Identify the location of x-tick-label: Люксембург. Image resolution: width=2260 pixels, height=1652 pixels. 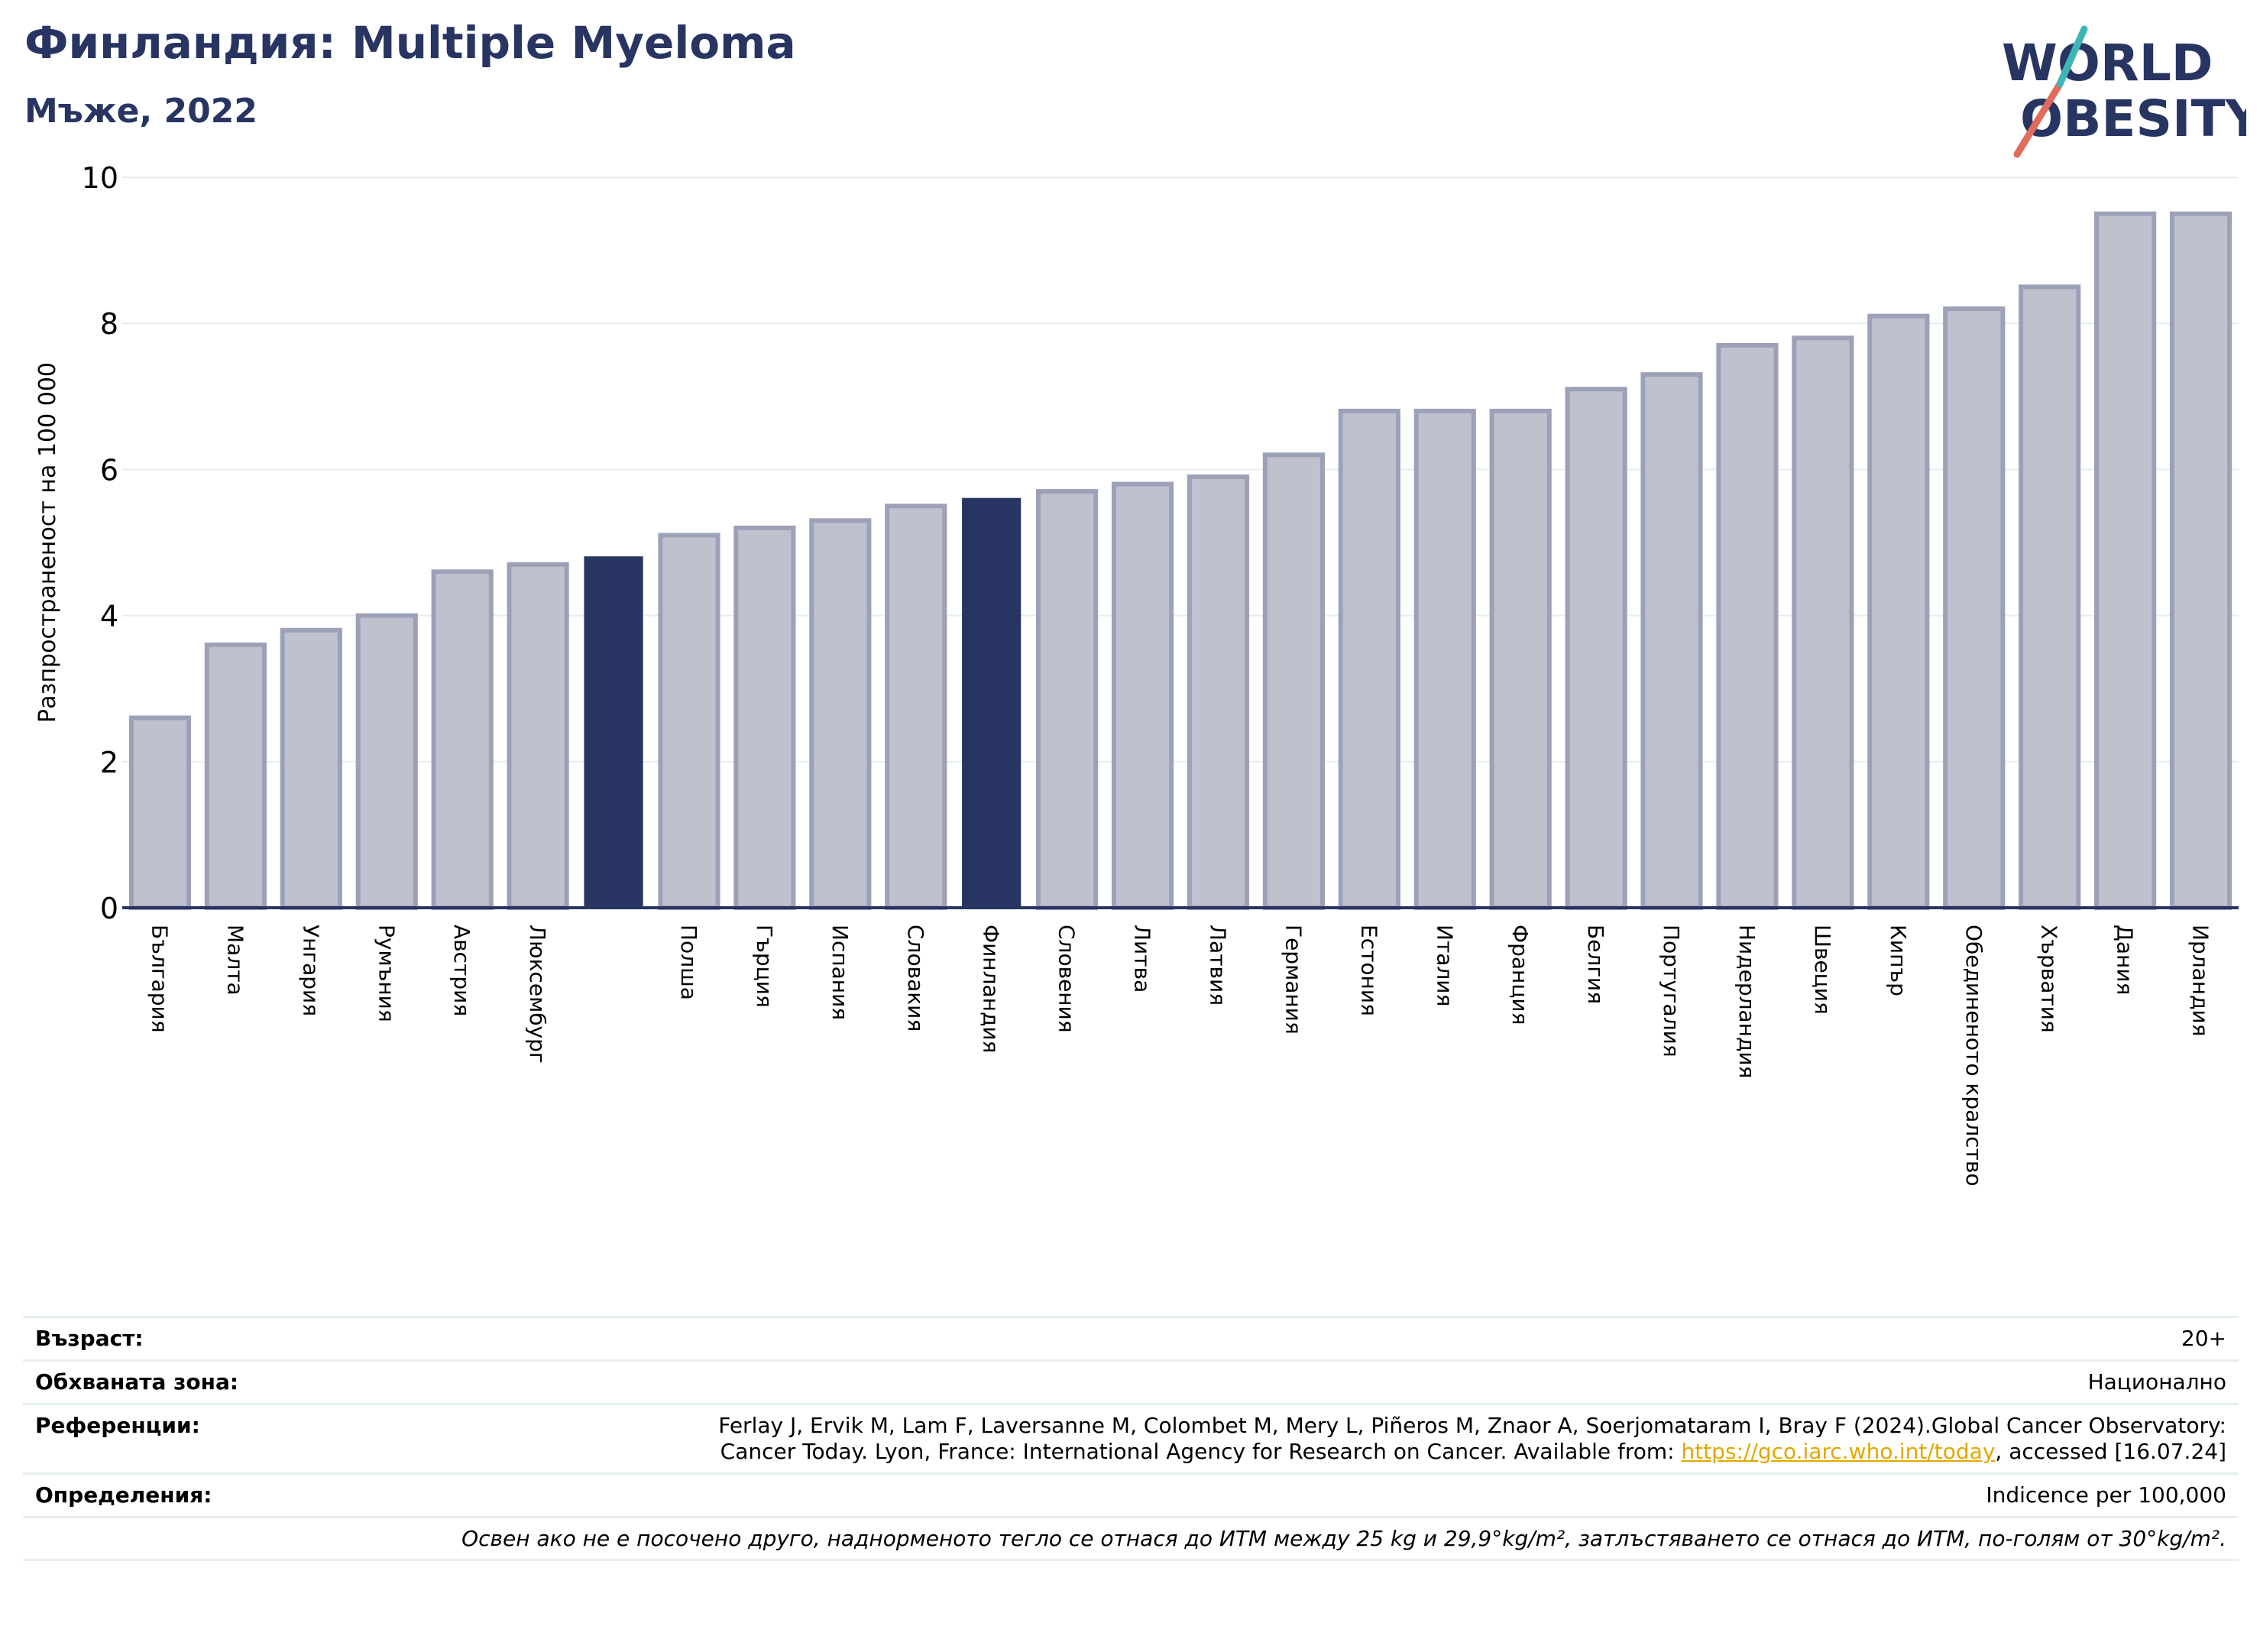
(537, 994).